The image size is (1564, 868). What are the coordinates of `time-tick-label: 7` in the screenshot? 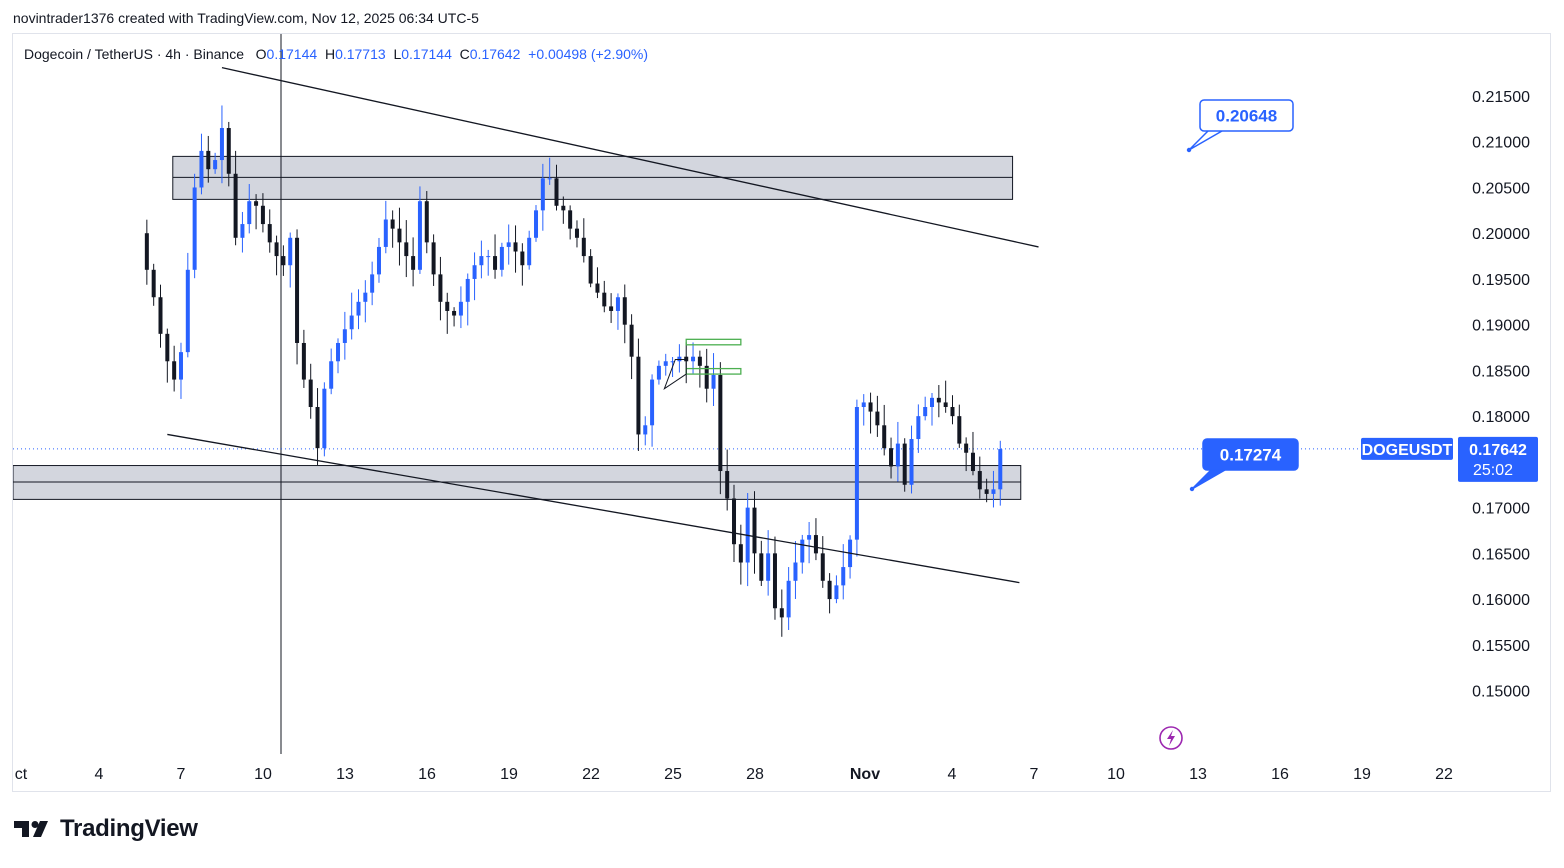 It's located at (1034, 774).